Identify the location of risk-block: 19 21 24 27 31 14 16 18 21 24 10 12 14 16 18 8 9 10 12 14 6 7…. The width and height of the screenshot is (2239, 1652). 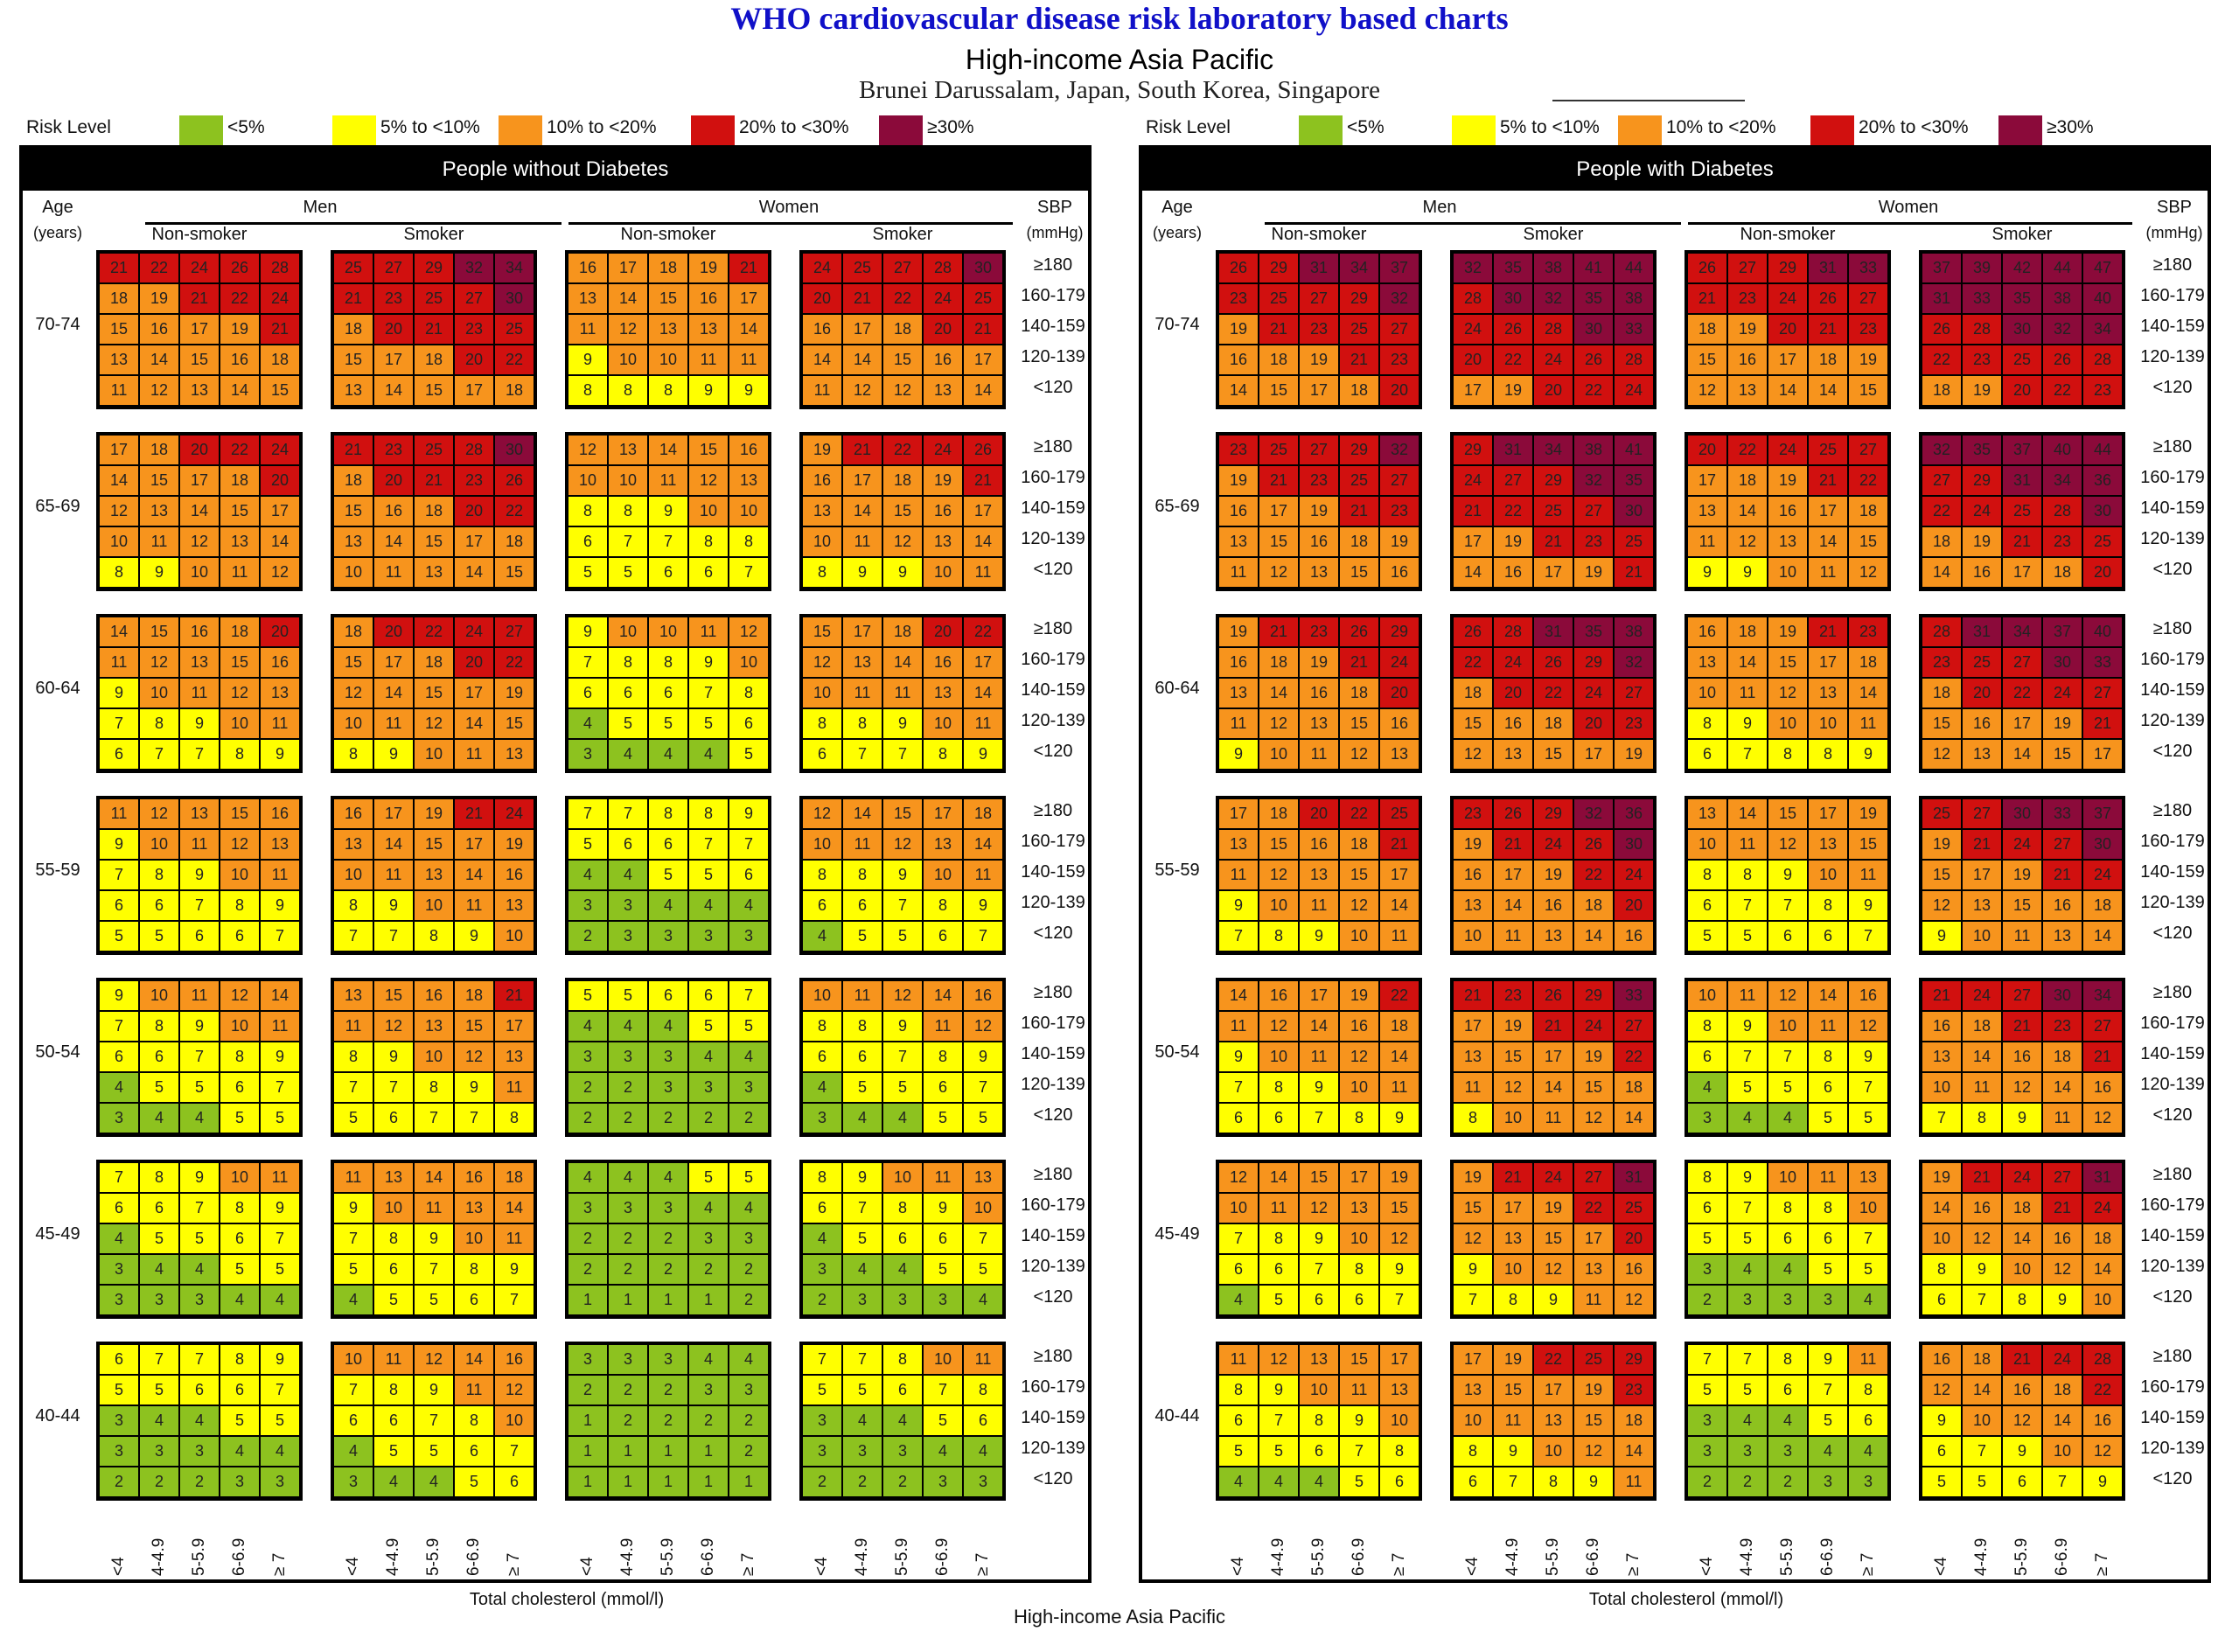
(2022, 1239).